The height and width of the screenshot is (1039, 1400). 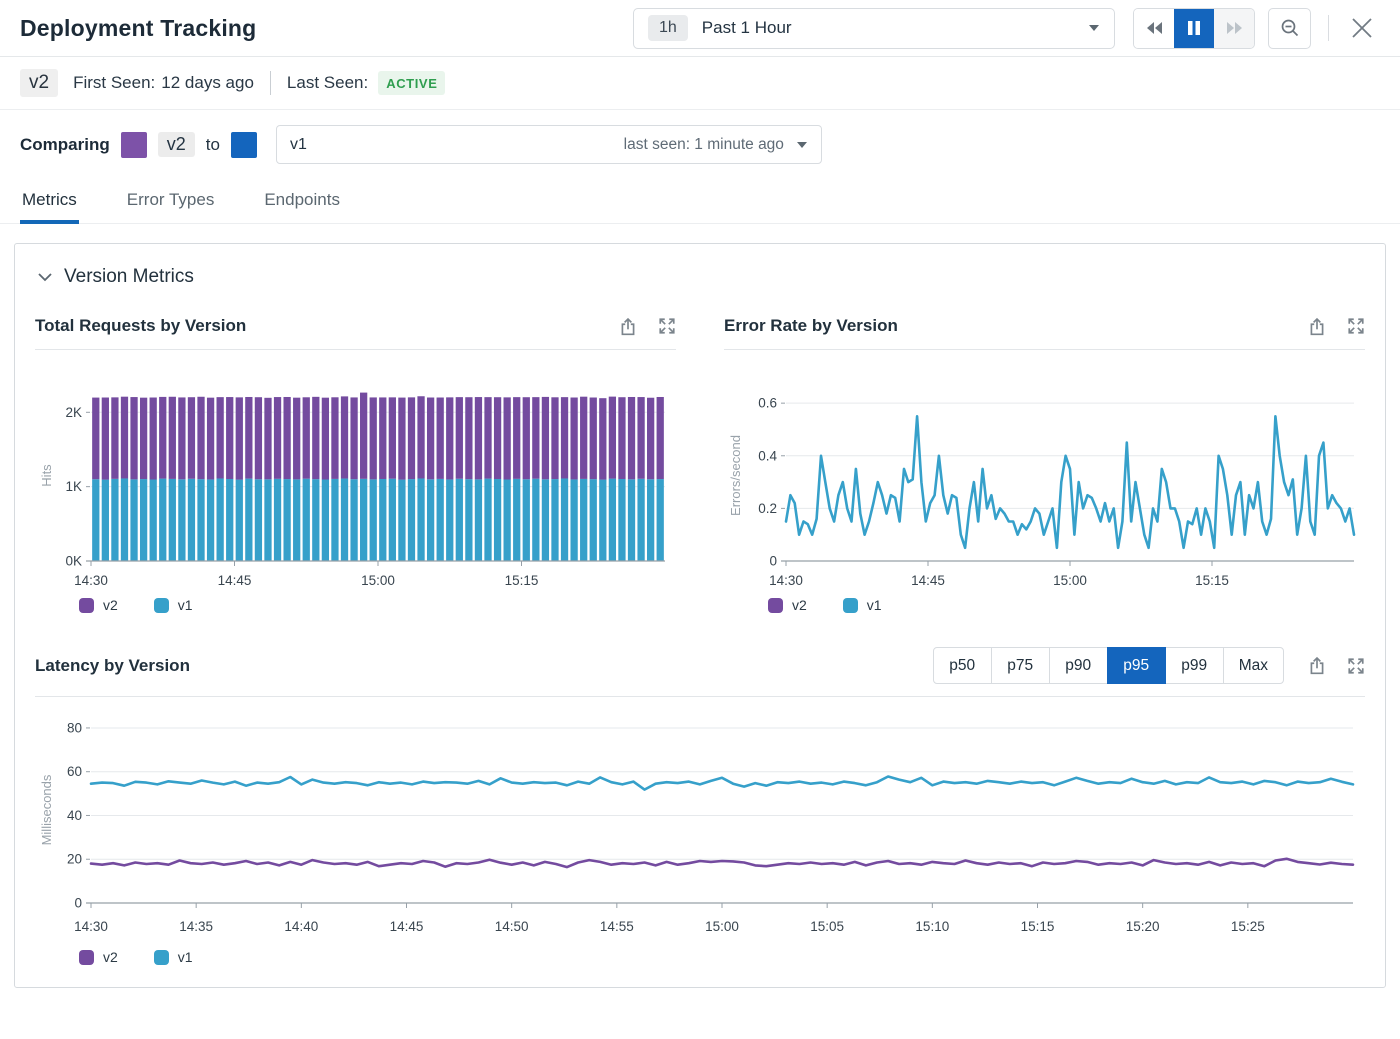 I want to click on zoom-out-button, so click(x=1289, y=28).